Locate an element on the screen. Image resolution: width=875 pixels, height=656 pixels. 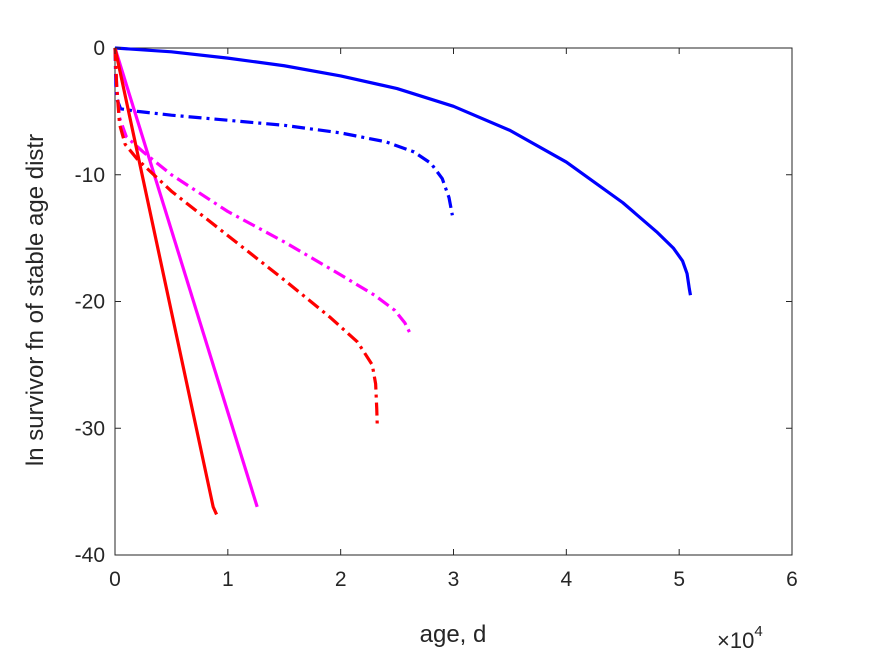
x-tick-label: 4 is located at coordinates (566, 579).